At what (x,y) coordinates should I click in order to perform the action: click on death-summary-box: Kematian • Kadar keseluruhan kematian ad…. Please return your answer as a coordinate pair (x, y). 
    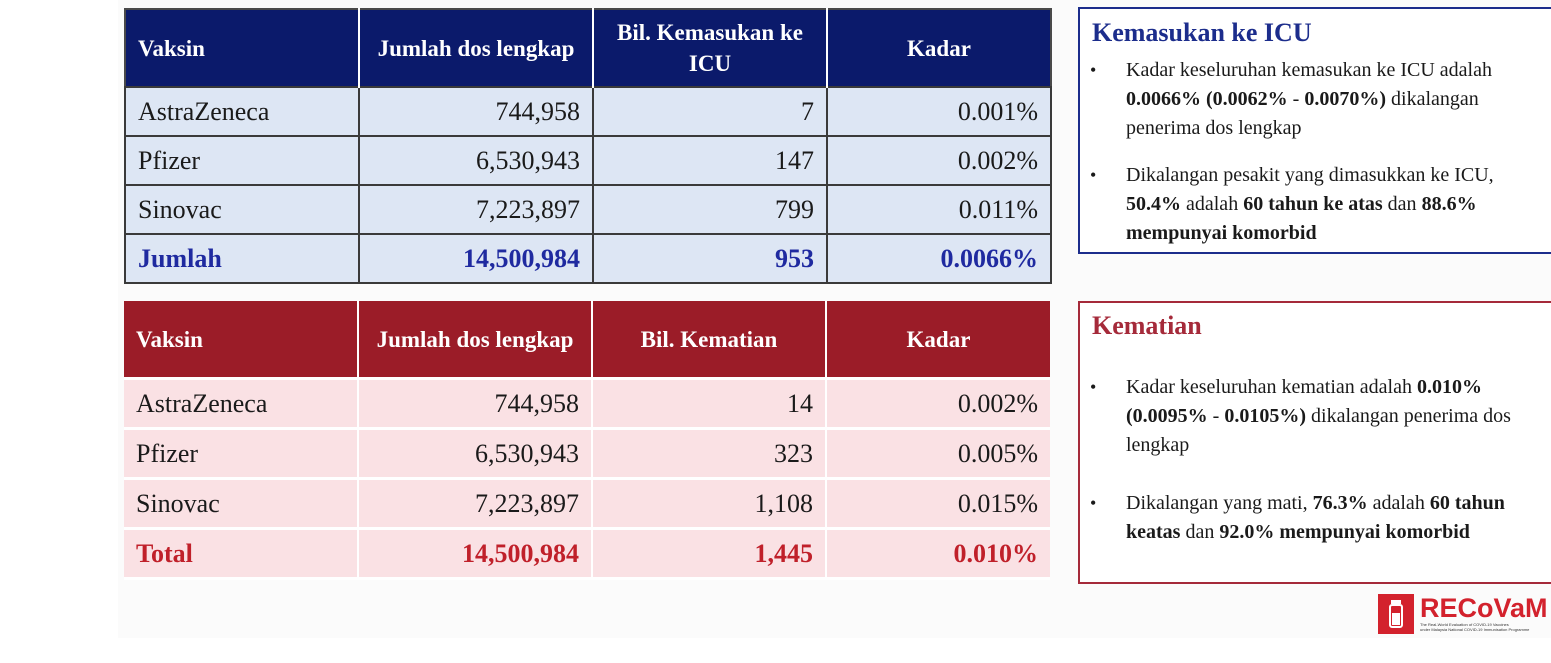
    Looking at the image, I should click on (1314, 442).